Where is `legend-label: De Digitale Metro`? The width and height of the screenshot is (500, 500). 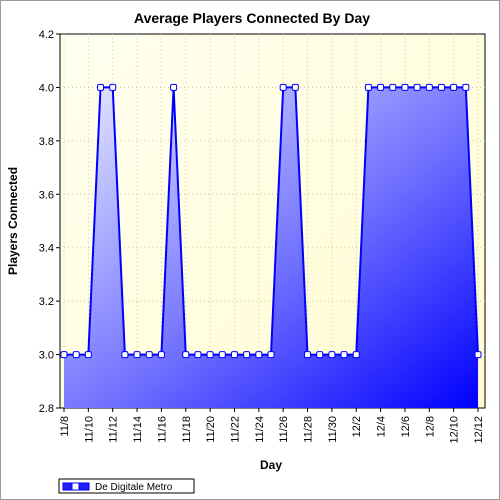
legend-label: De Digitale Metro is located at coordinates (134, 487).